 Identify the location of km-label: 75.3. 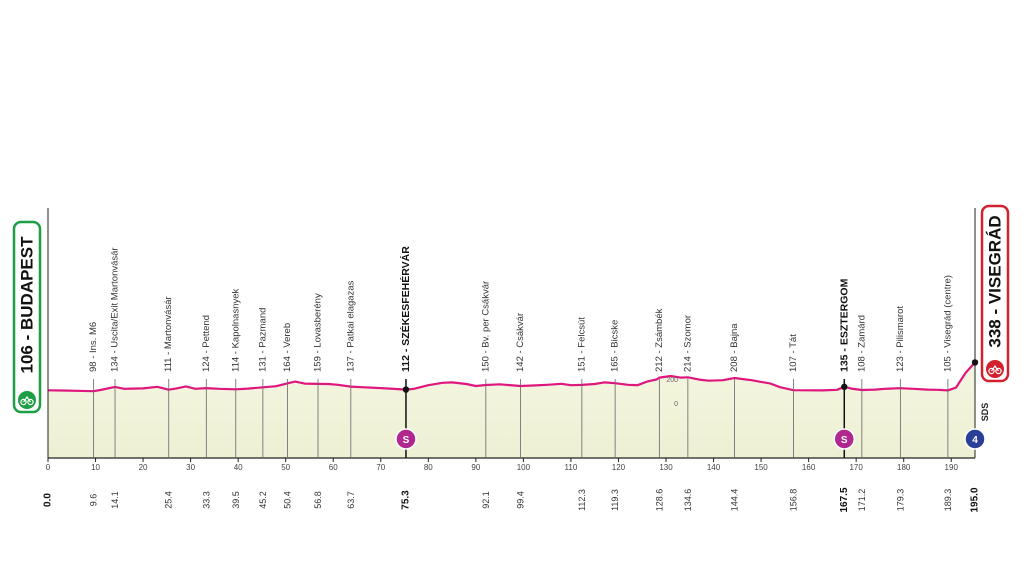
(405, 500).